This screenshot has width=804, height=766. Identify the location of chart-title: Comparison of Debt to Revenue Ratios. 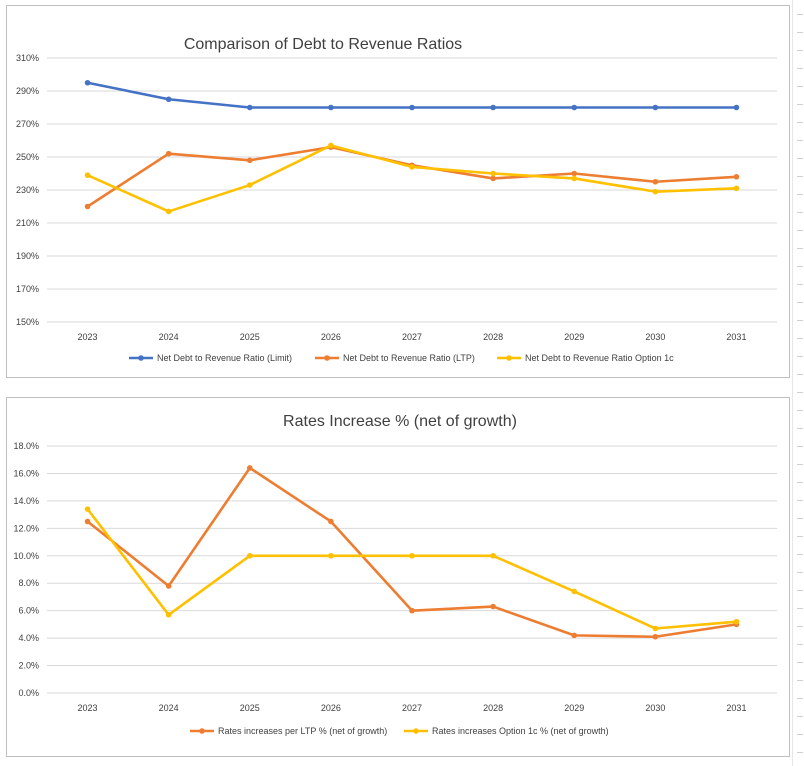
(323, 44).